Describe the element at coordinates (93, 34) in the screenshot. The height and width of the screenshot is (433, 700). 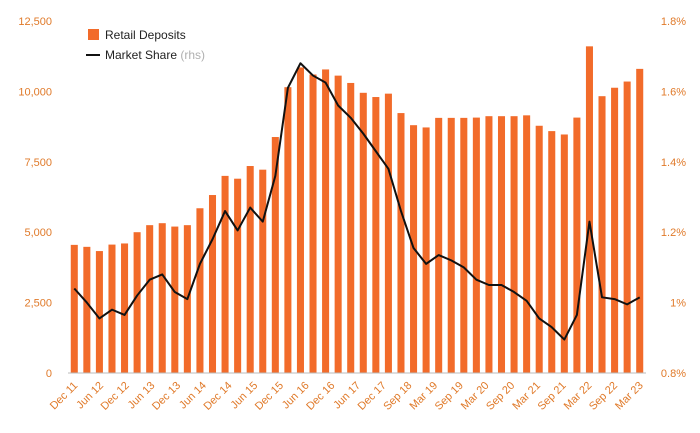
I see `legend-swatch-retail-deposits` at that location.